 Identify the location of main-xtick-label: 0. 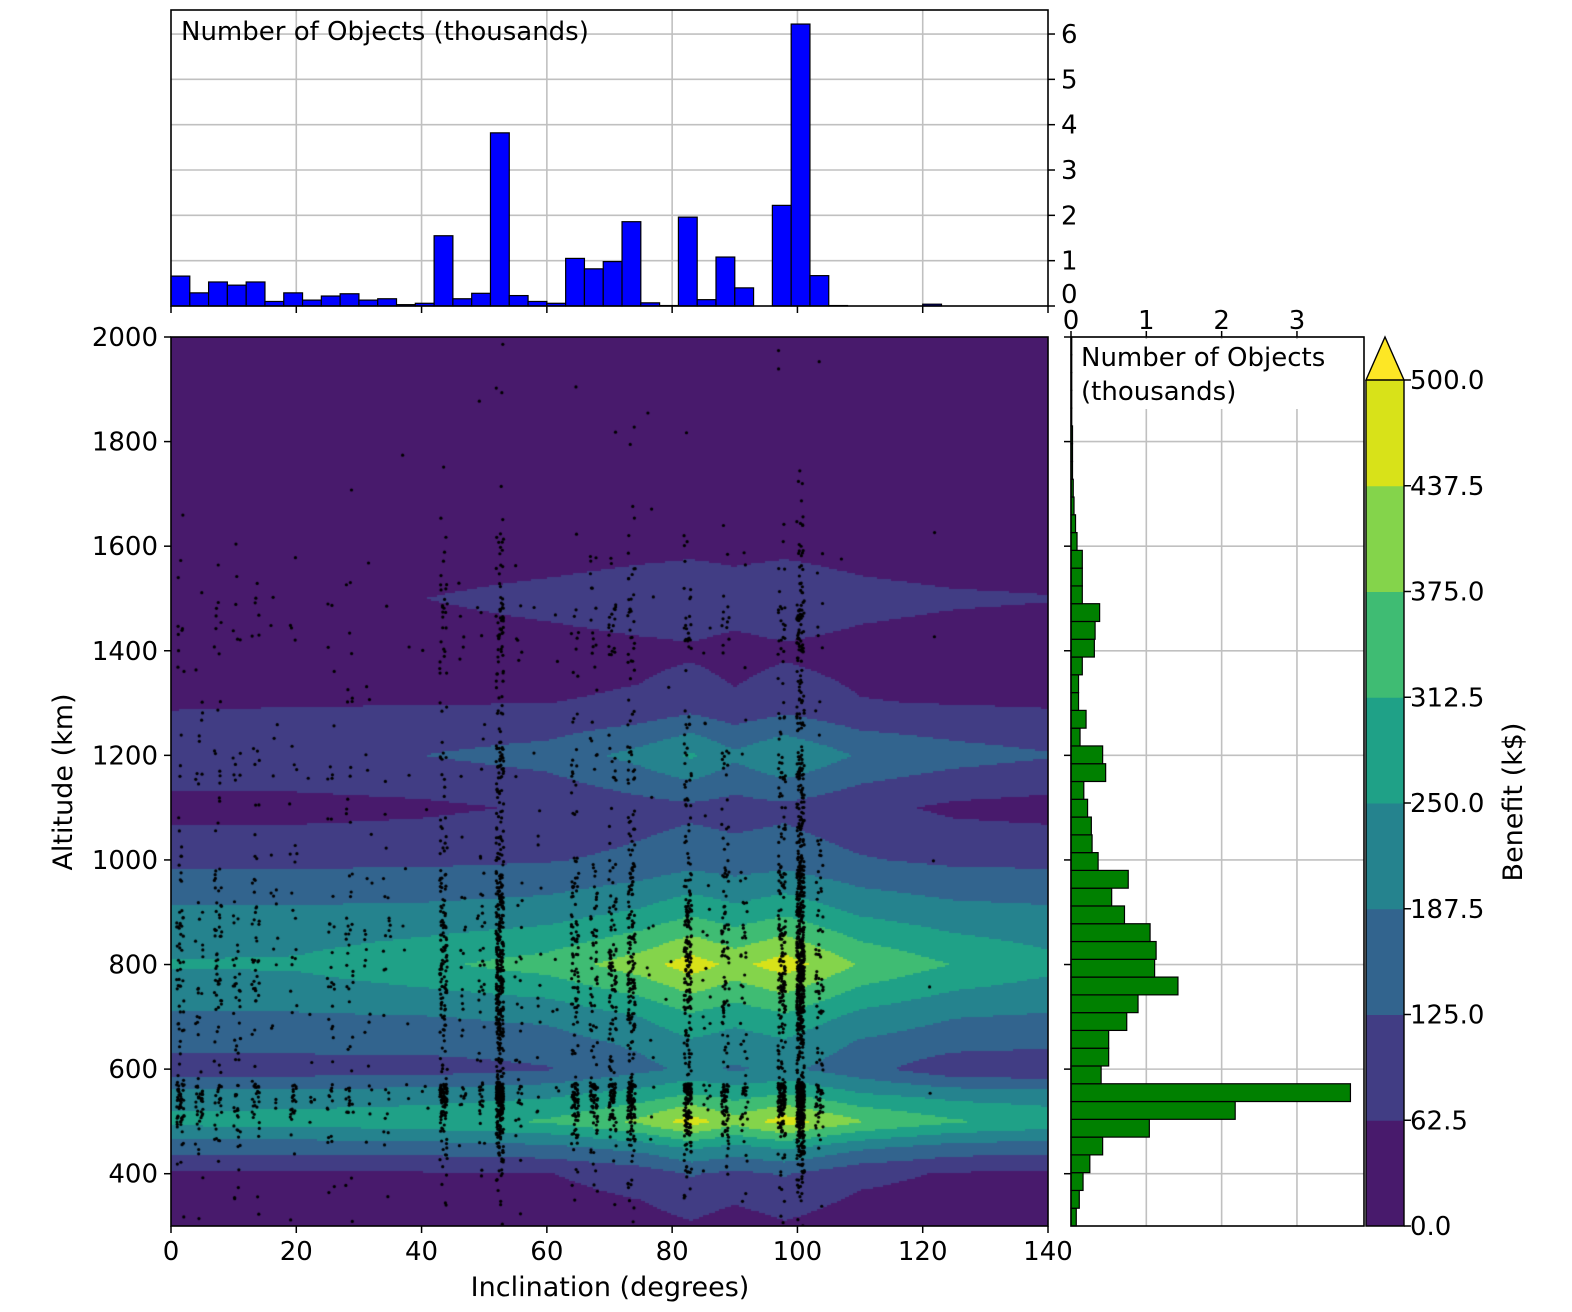
(171, 1252).